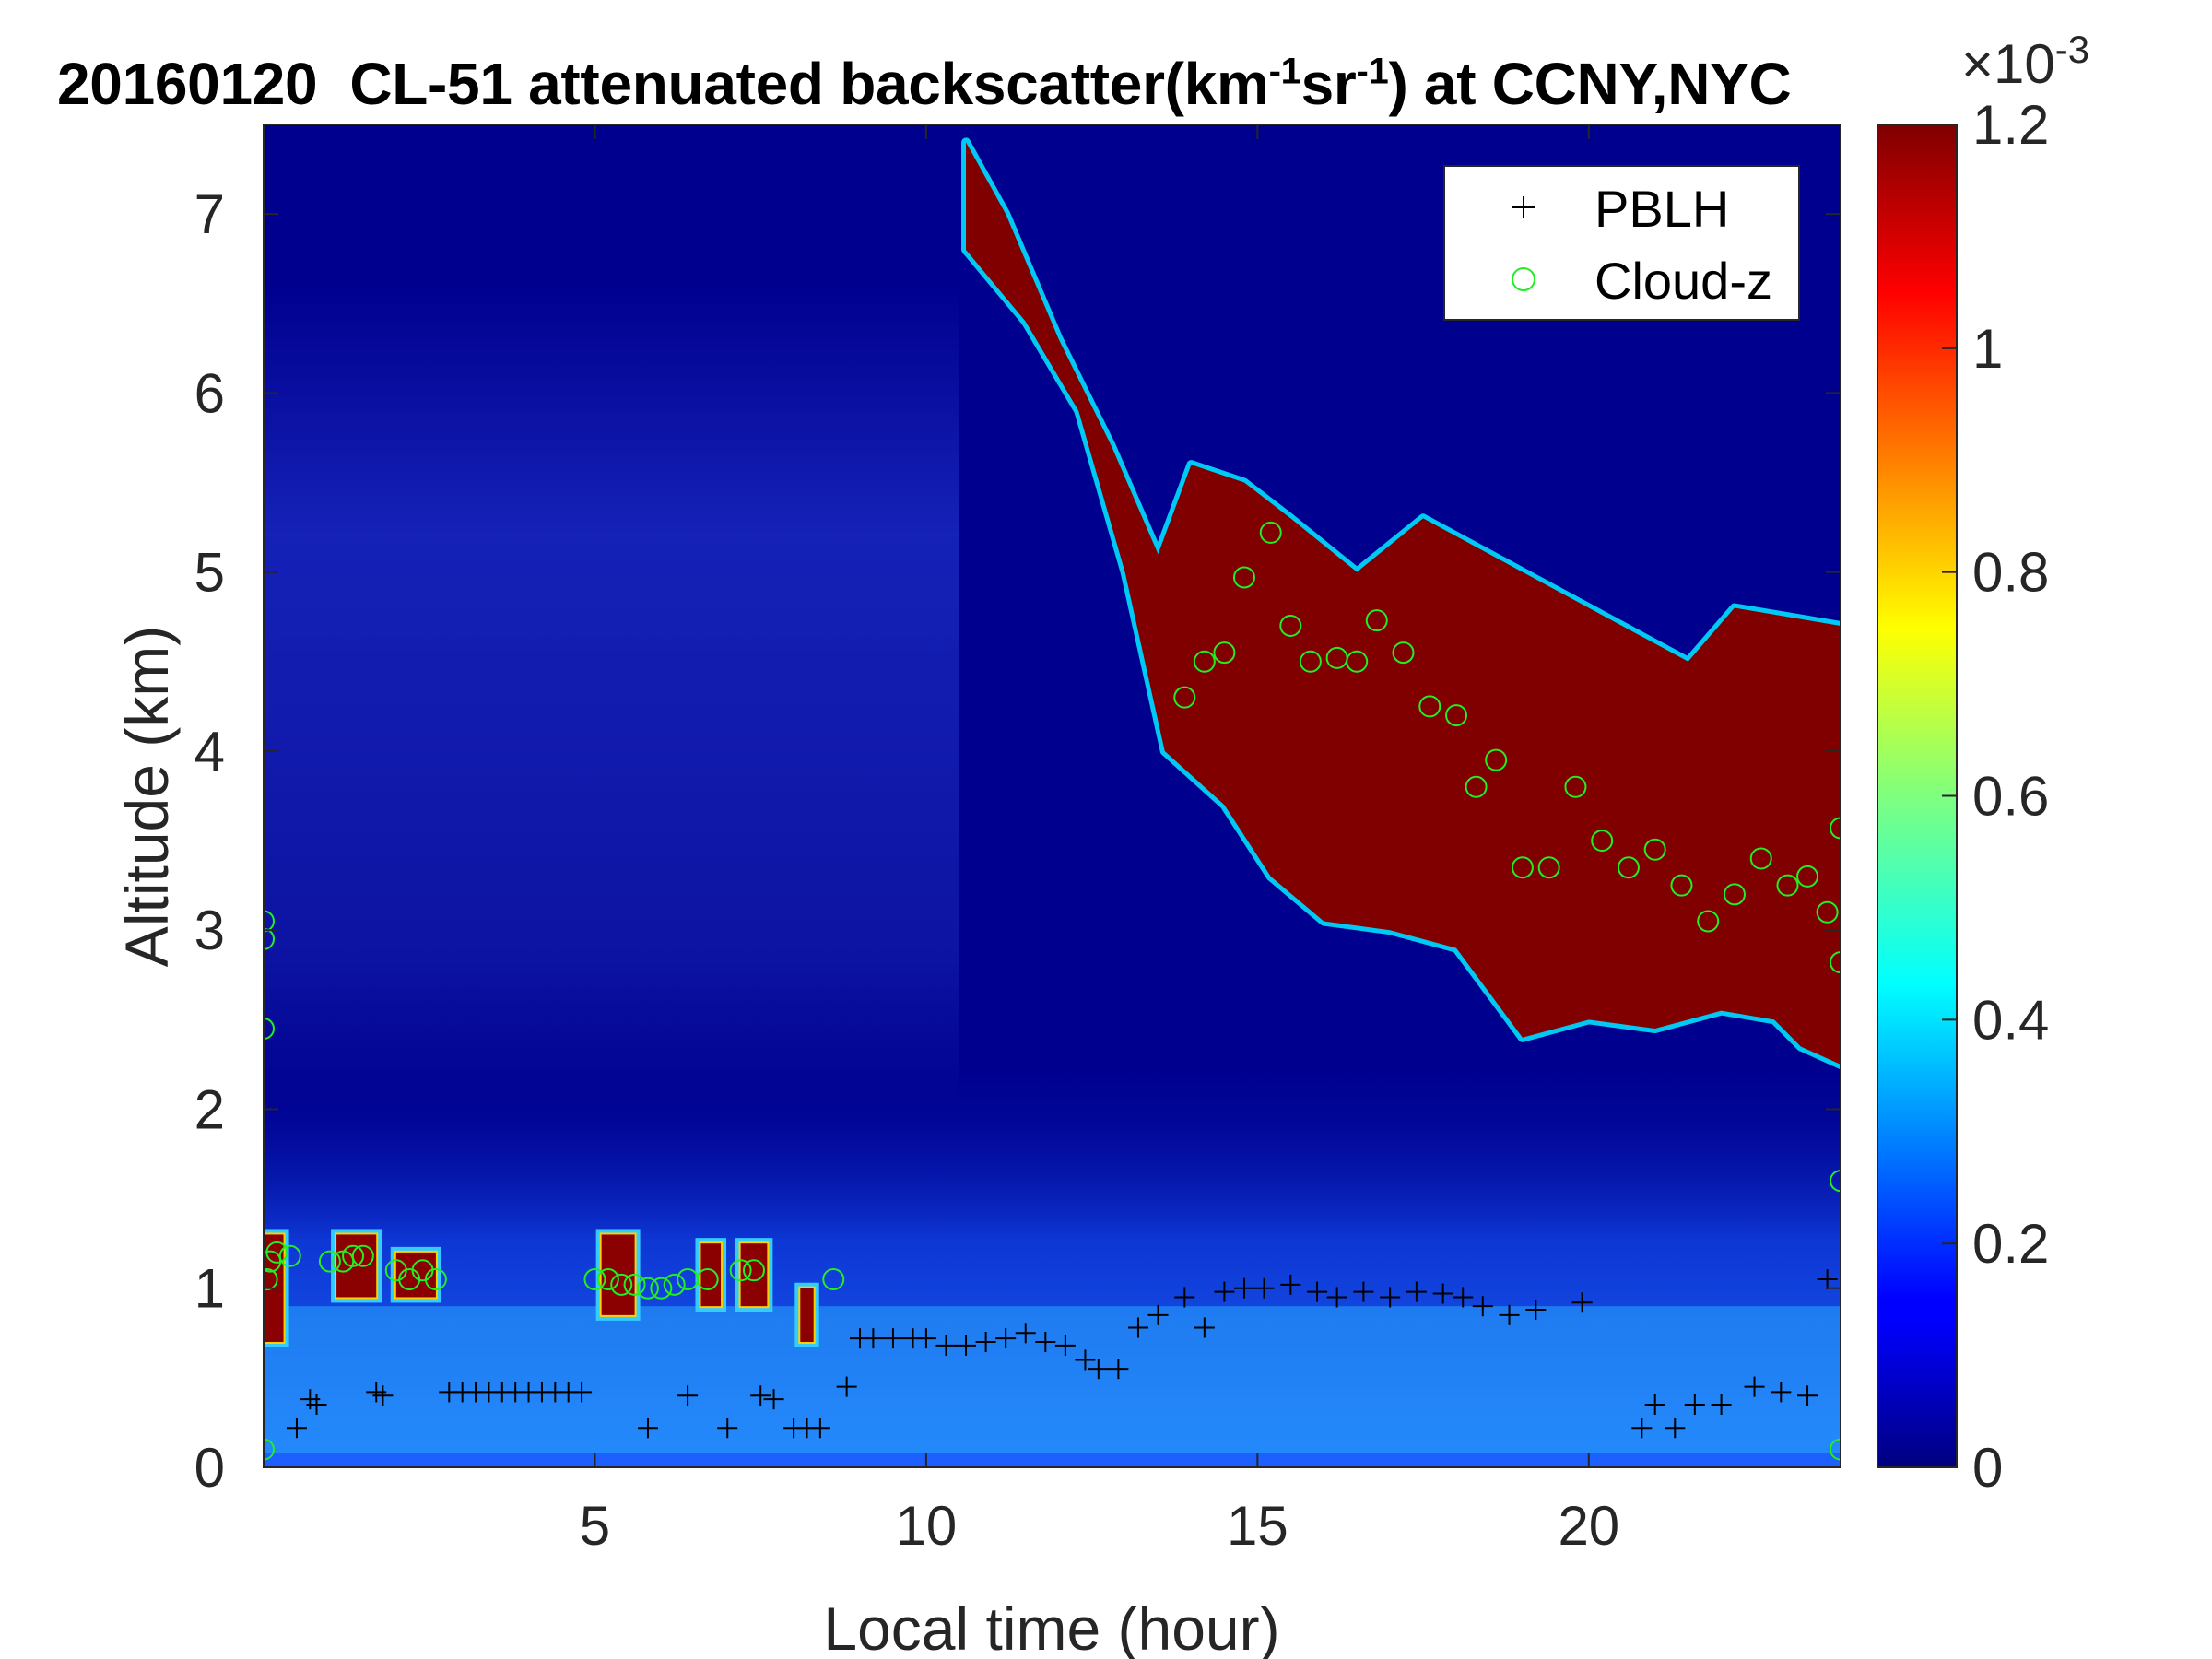 The image size is (2212, 1659). I want to click on colorbar-multiplier-exponent: -3, so click(2072, 49).